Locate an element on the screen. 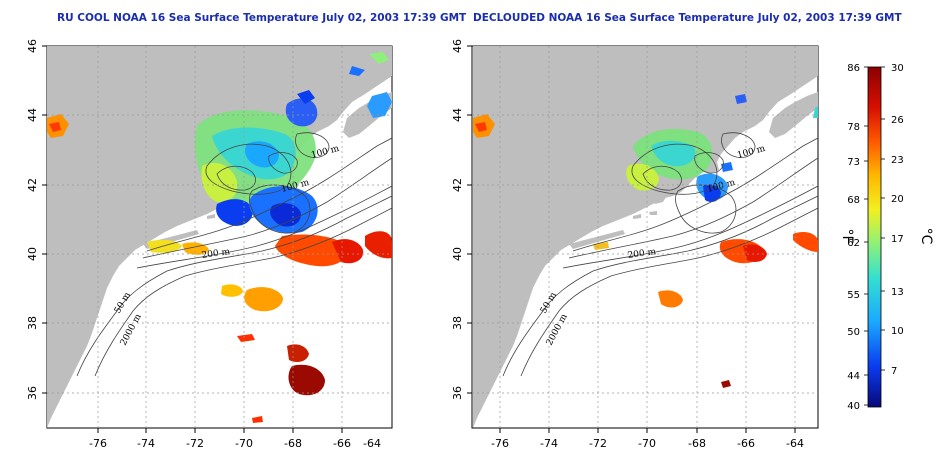 Image resolution: width=950 pixels, height=475 pixels. lon-tick-left-74: -74 is located at coordinates (146, 443).